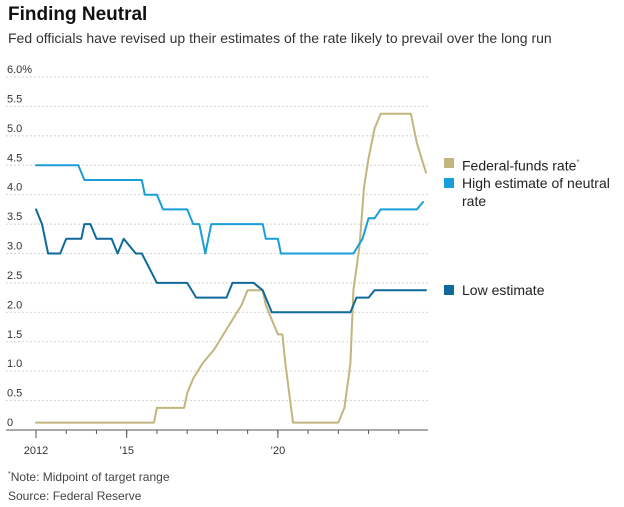  What do you see at coordinates (78, 14) in the screenshot?
I see `chart-title: Finding Neutral` at bounding box center [78, 14].